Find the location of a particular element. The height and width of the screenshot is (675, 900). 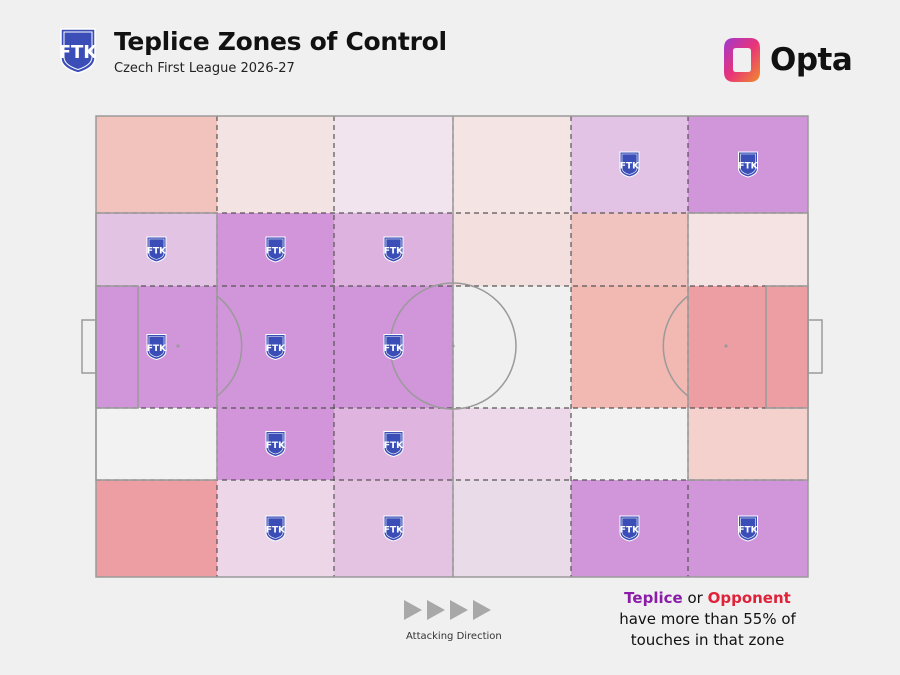

opta-logo-icon is located at coordinates (742, 60).